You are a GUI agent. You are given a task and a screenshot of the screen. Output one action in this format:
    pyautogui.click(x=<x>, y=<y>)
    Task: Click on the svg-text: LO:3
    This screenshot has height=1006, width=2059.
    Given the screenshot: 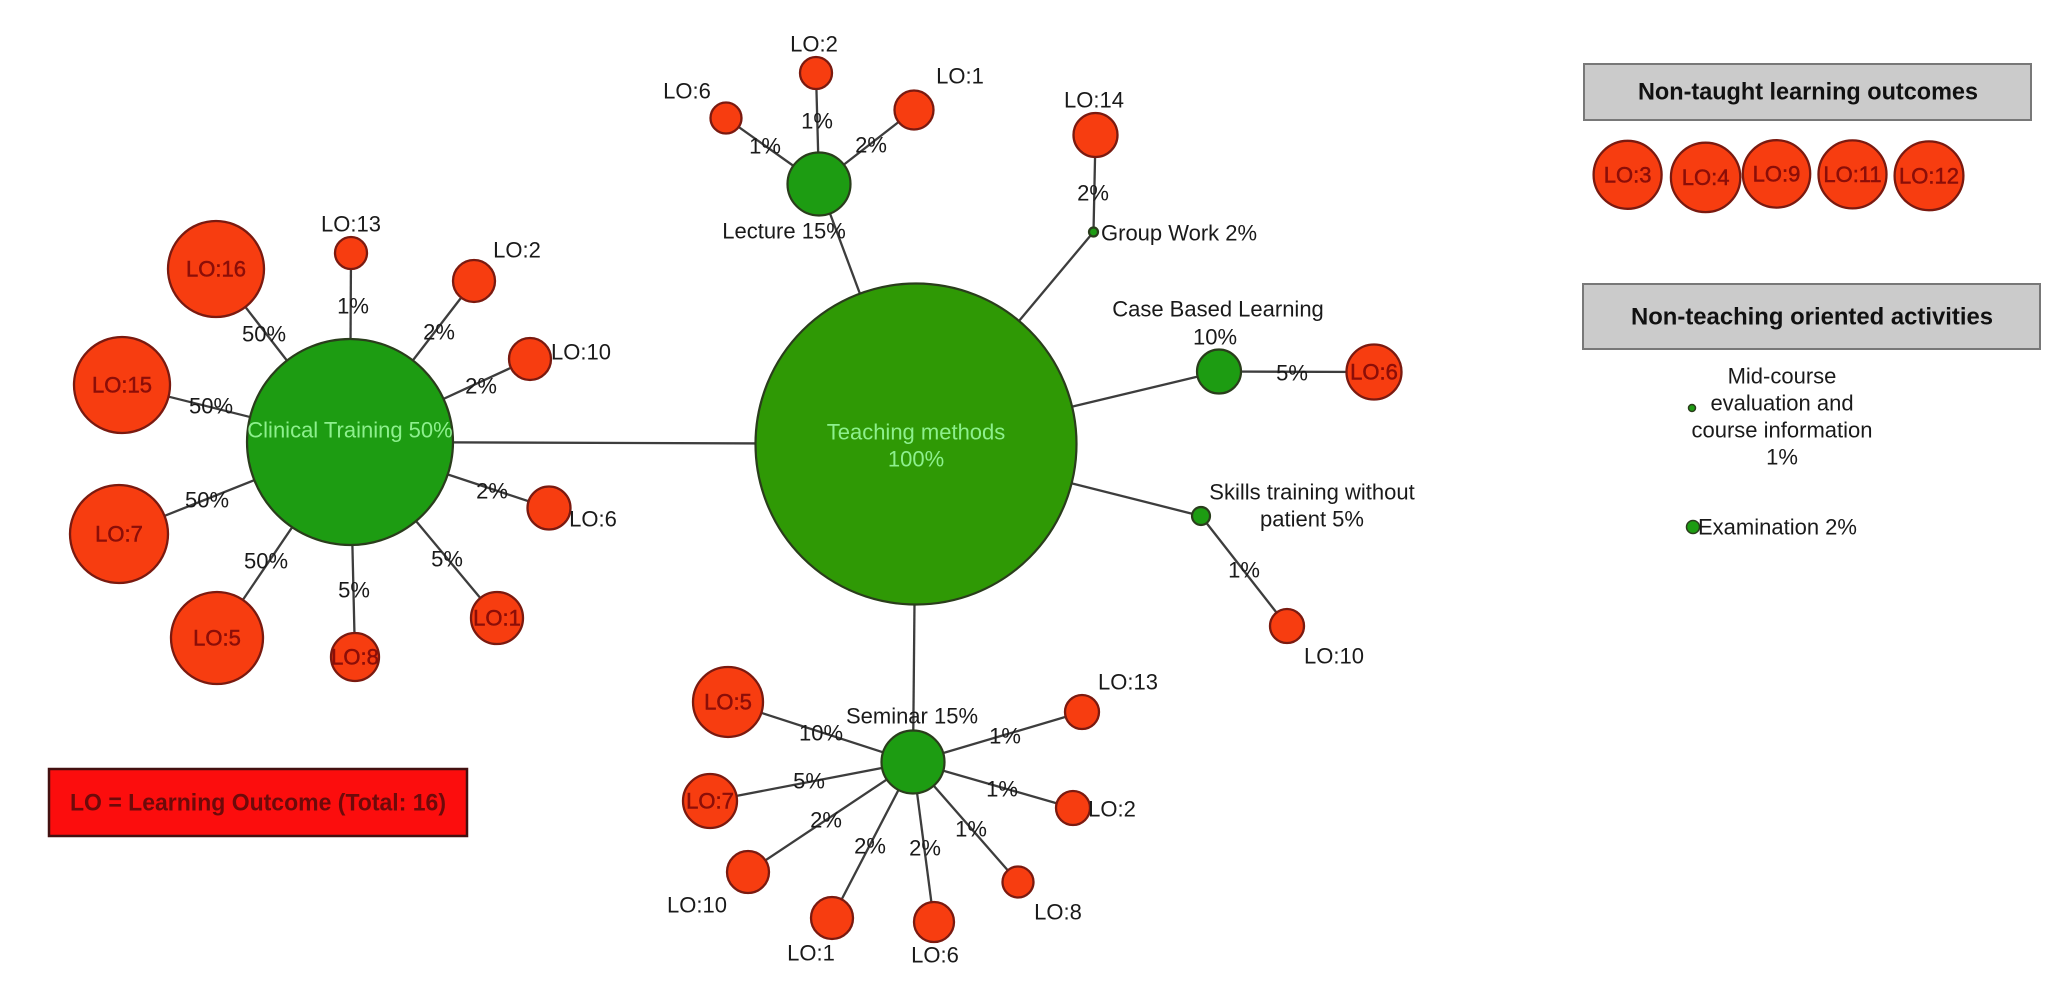 What is the action you would take?
    pyautogui.click(x=1628, y=174)
    